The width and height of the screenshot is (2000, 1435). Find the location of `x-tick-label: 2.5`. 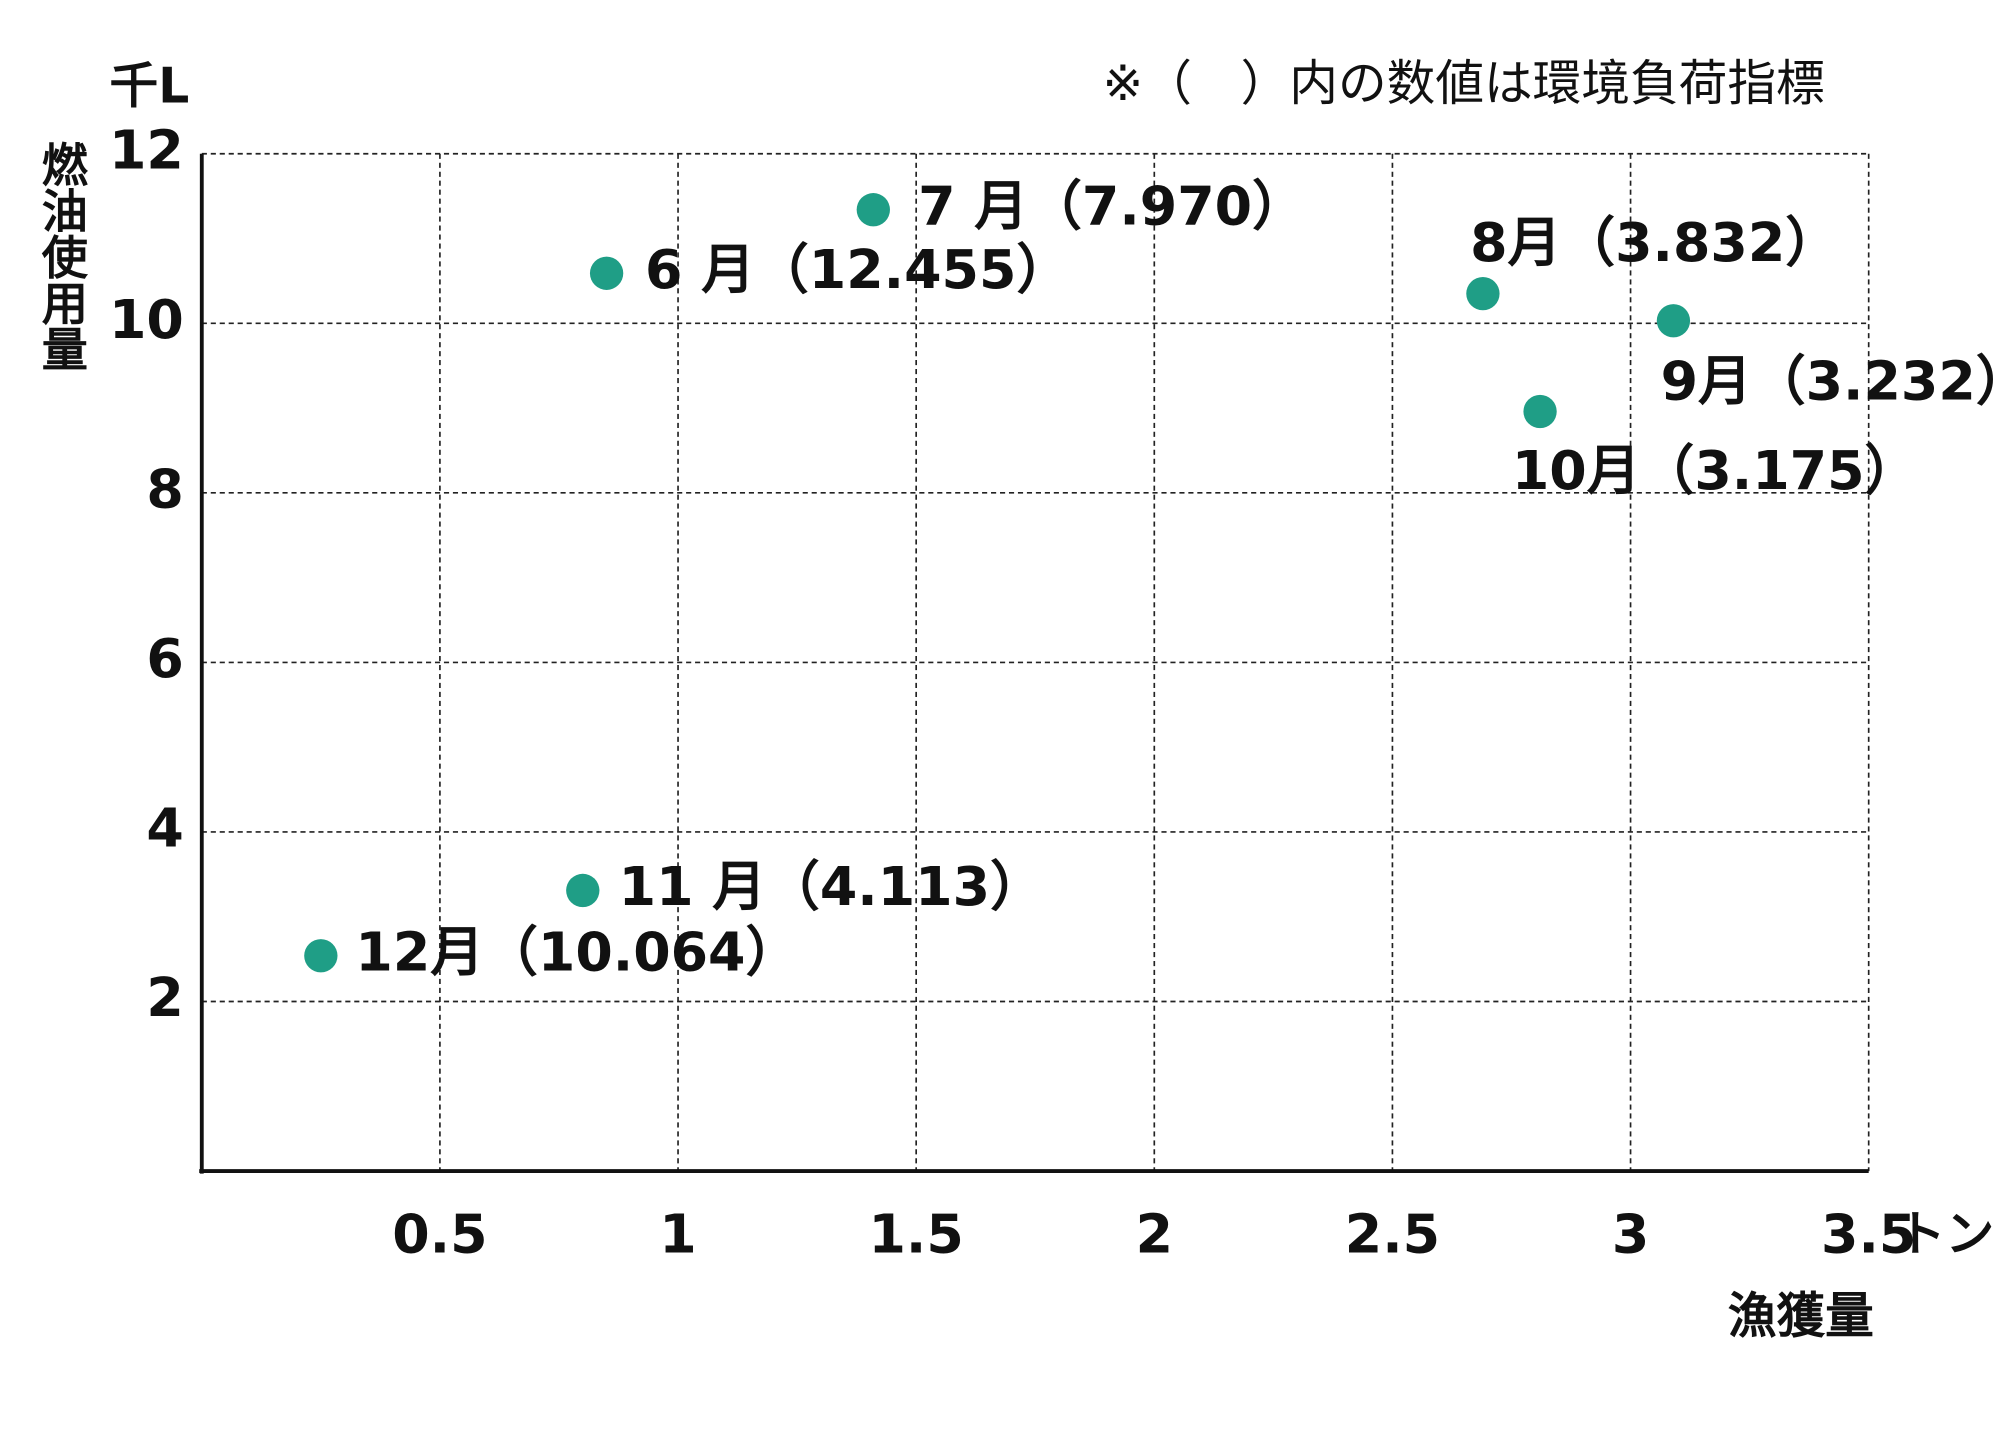

x-tick-label: 2.5 is located at coordinates (1392, 1233).